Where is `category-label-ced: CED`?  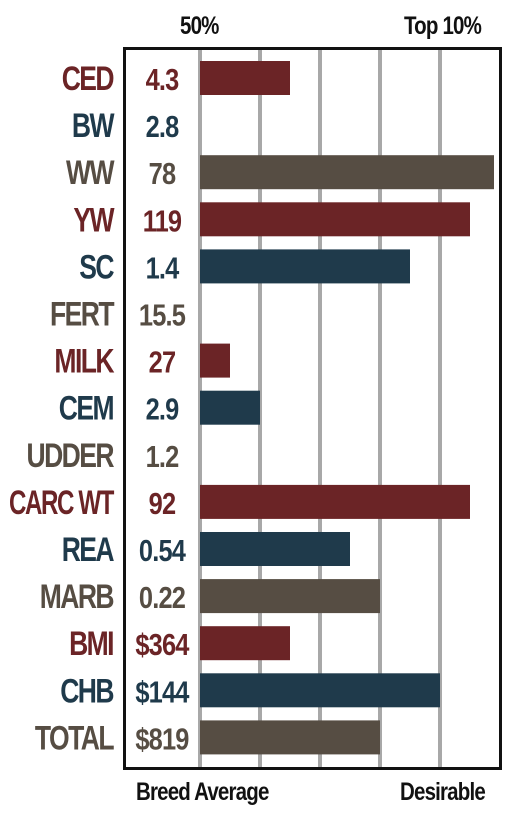 category-label-ced: CED is located at coordinates (88, 79).